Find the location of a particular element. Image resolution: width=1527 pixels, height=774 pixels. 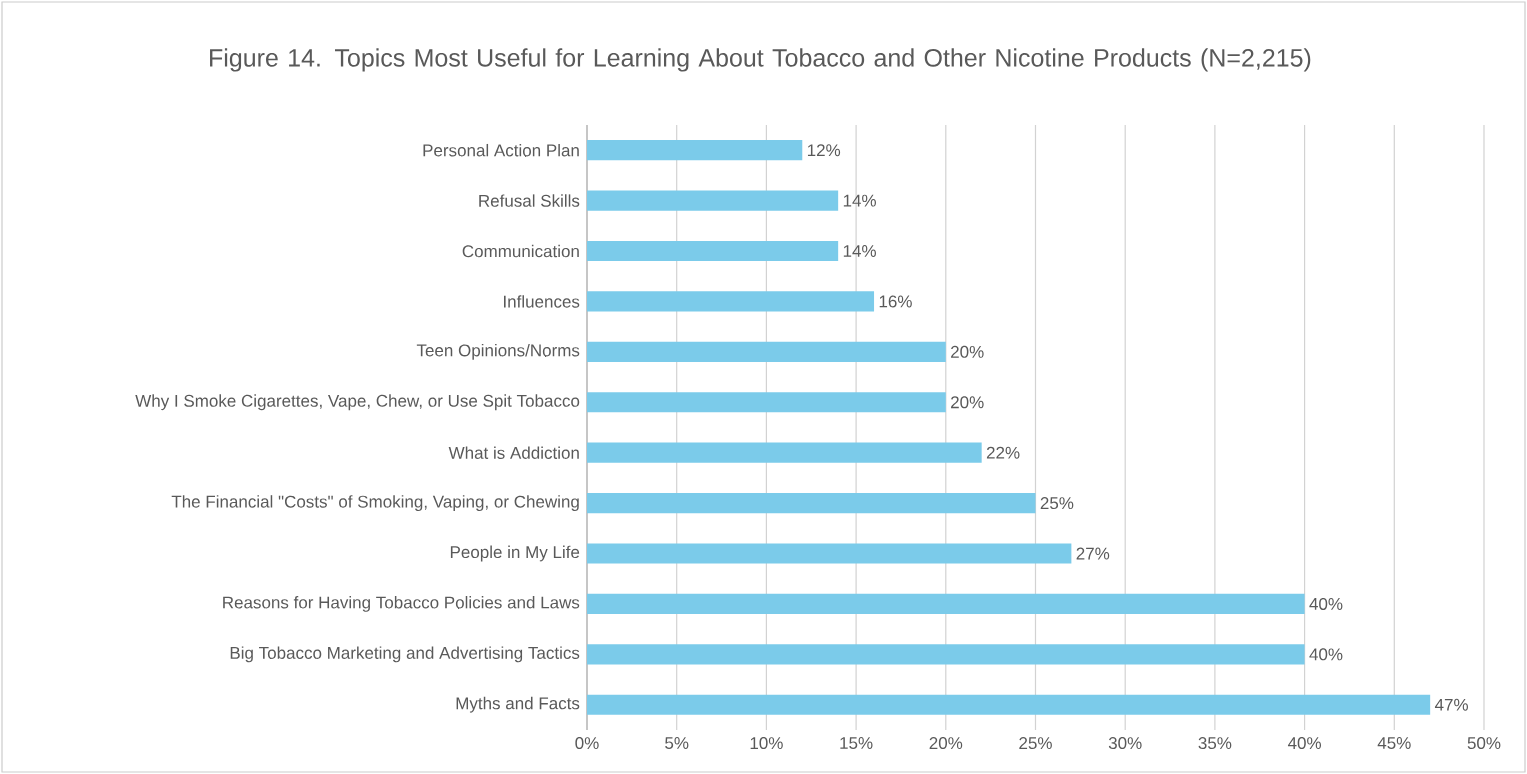

x-tick-label: 30% is located at coordinates (1125, 743).